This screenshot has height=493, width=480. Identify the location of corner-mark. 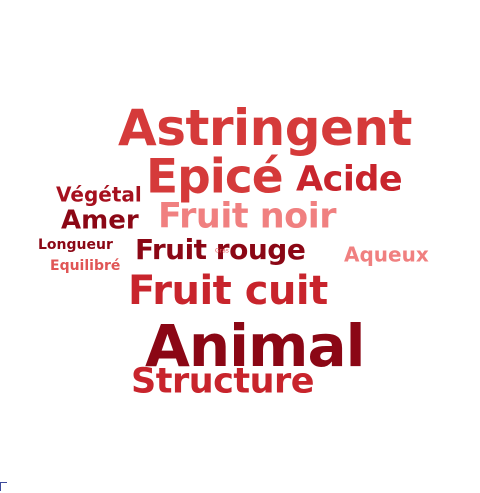
(3, 486).